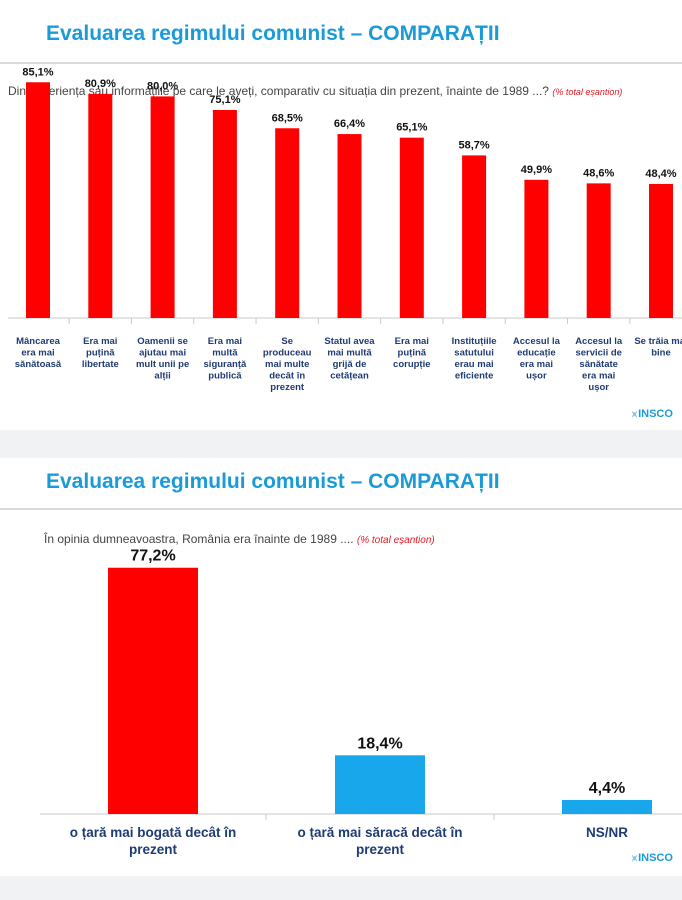 This screenshot has width=682, height=900. Describe the element at coordinates (473, 145) in the screenshot. I see `value-label: 58,7%` at that location.